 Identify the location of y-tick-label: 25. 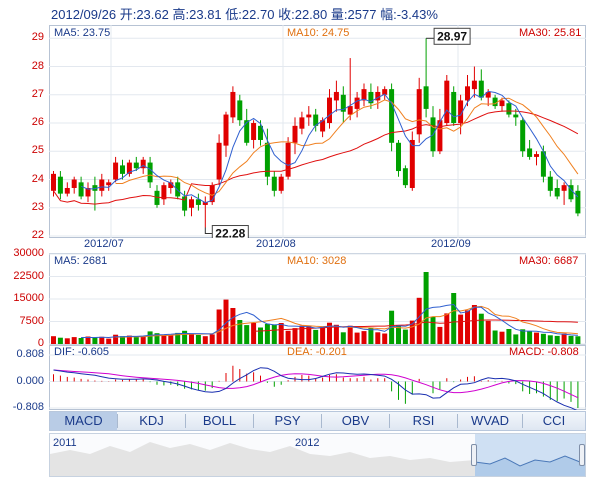
(37, 150).